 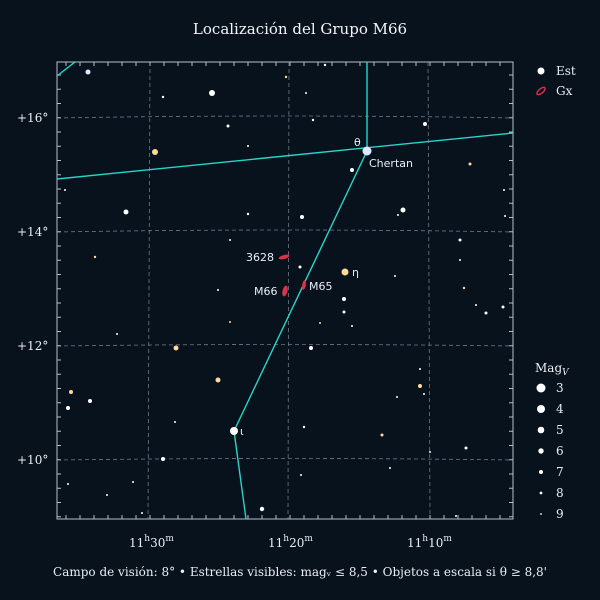 I want to click on star-chertan, so click(x=367, y=151).